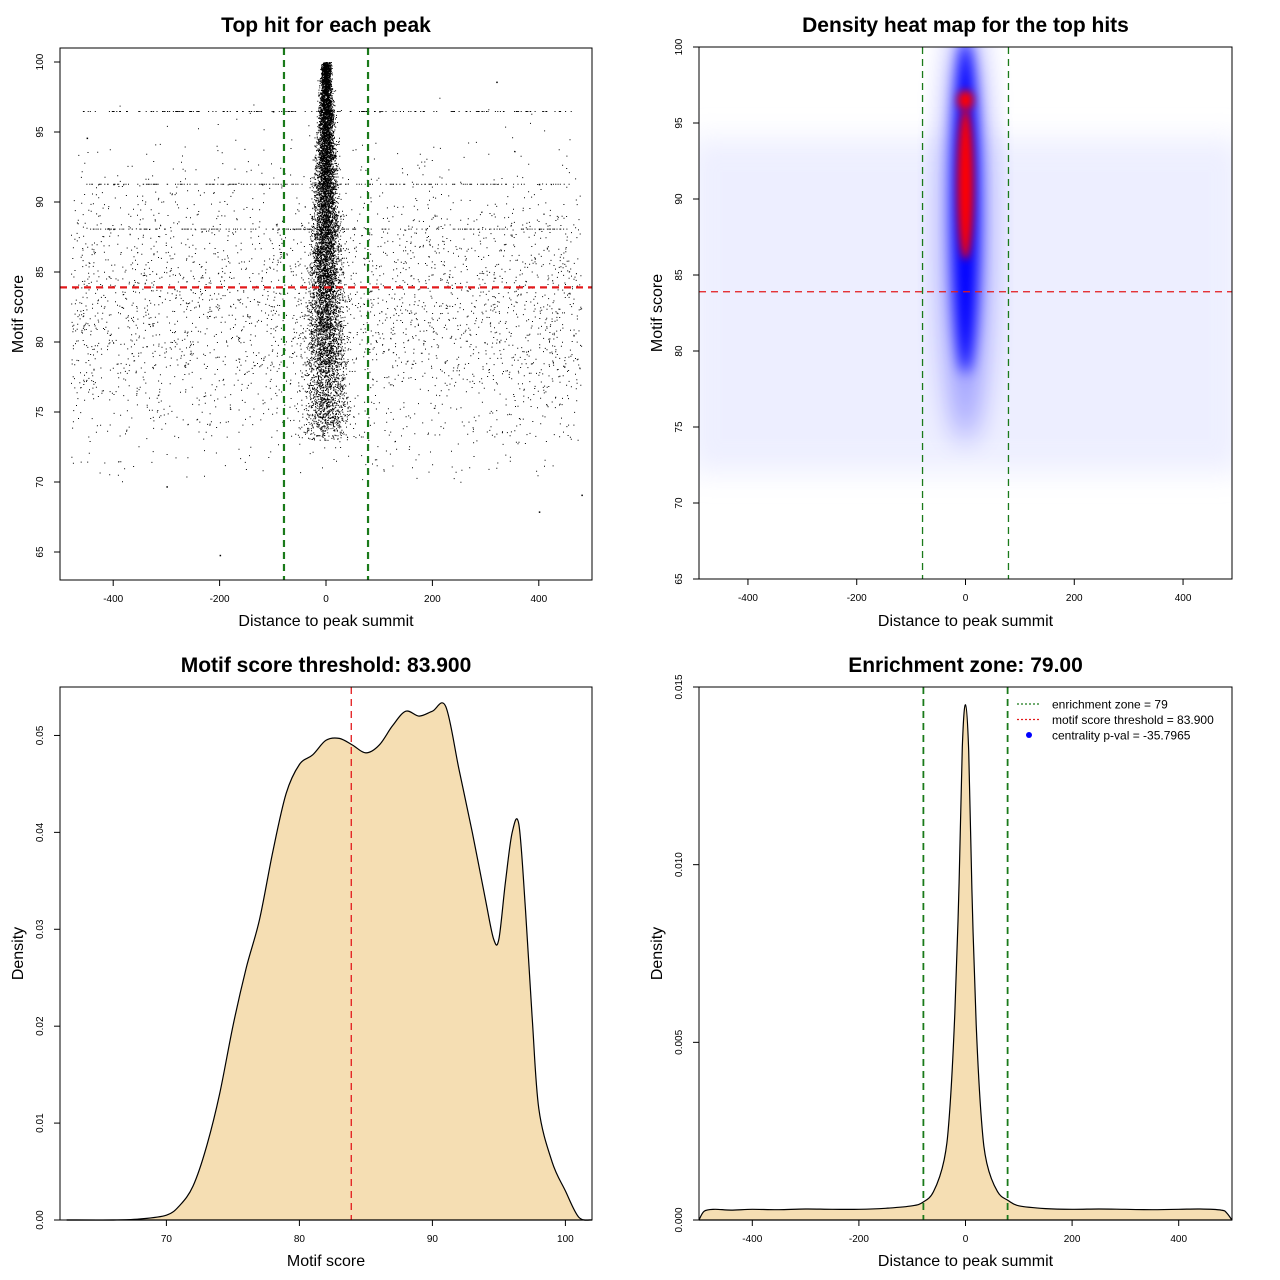 This screenshot has width=1280, height=1280. What do you see at coordinates (40, 1220) in the screenshot?
I see `y-tick-label: 0.00` at bounding box center [40, 1220].